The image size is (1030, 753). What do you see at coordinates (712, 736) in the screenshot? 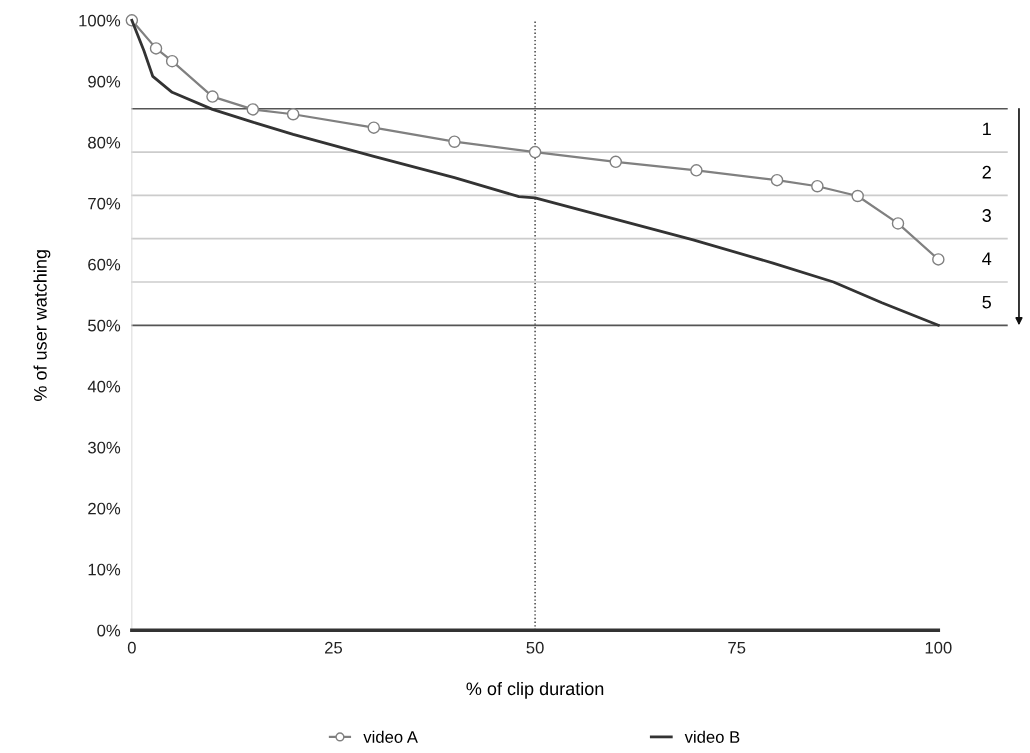
I see `legend-label: video B` at bounding box center [712, 736].